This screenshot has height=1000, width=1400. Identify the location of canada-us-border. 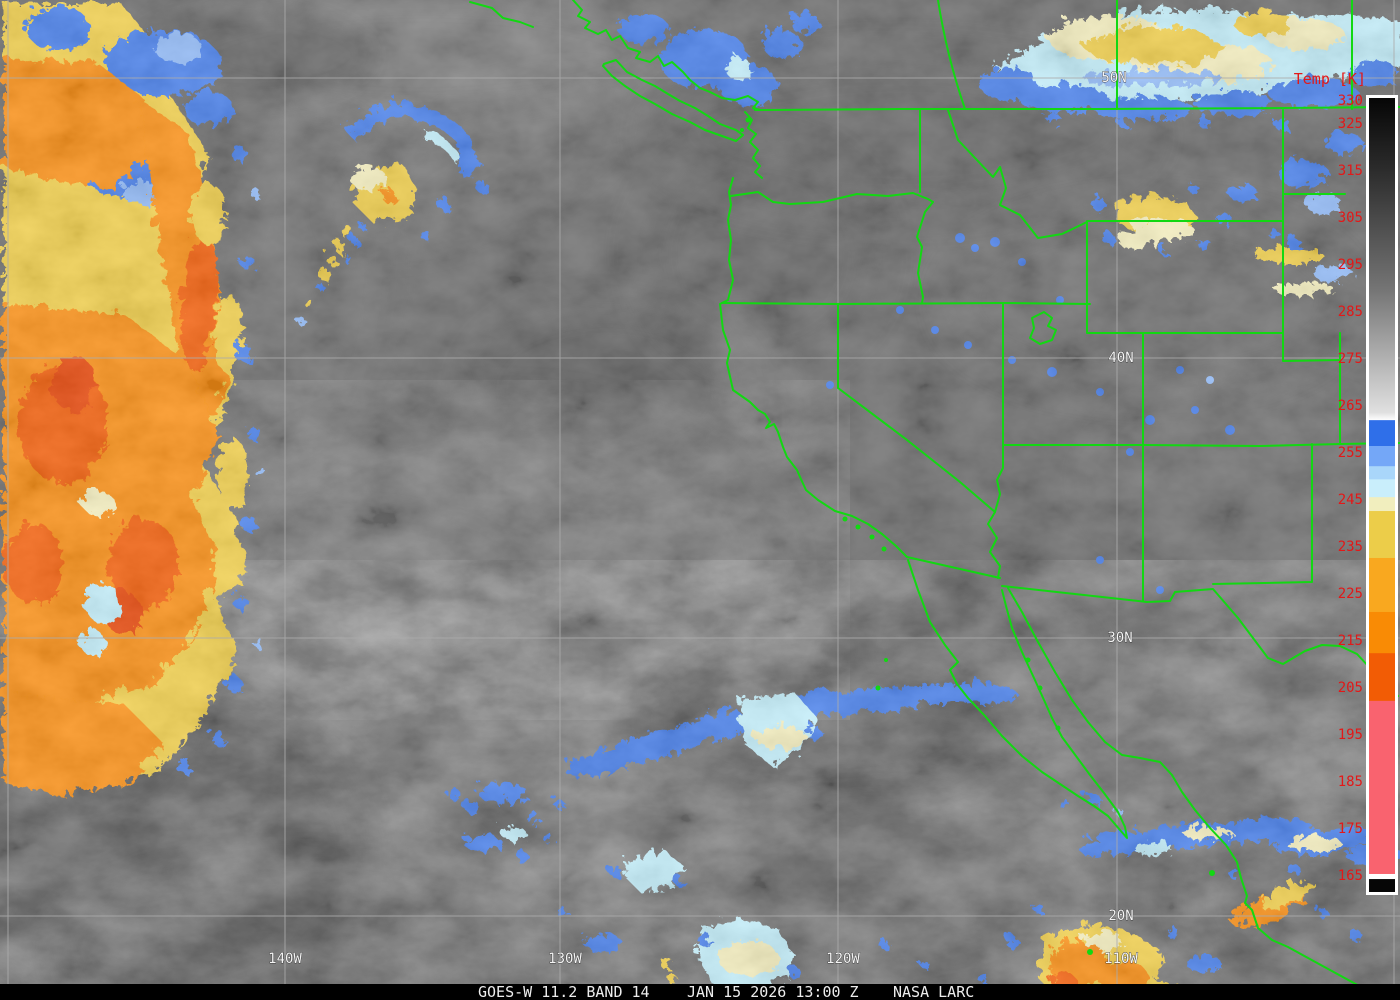
(1077, 108).